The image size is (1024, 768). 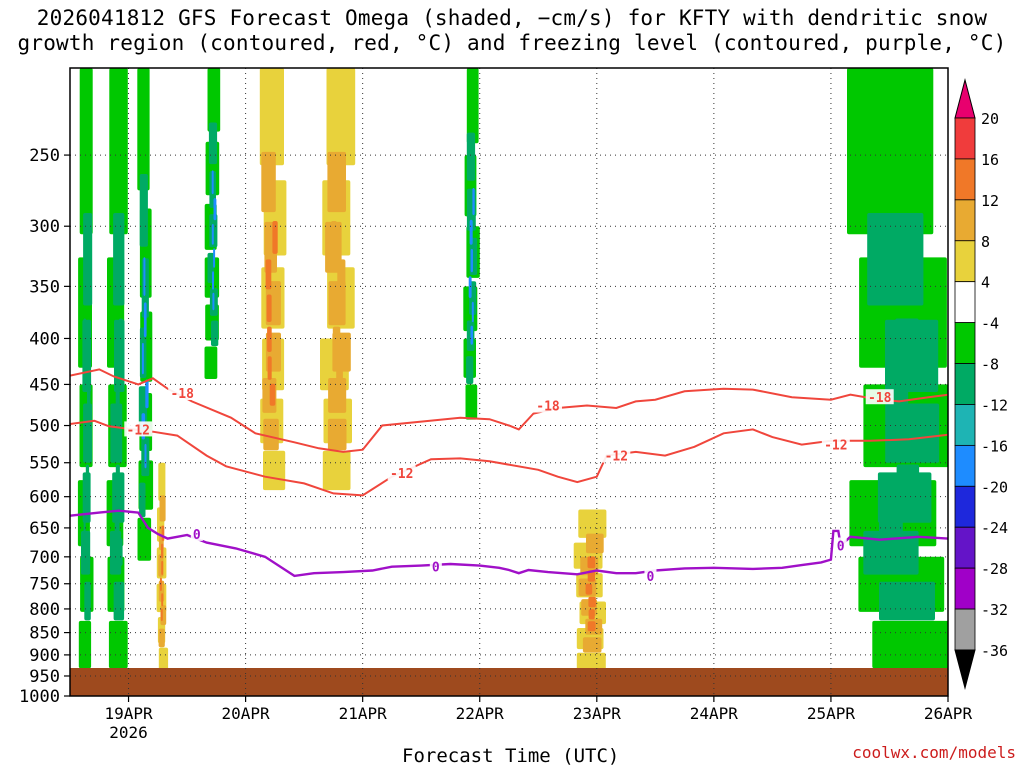 What do you see at coordinates (44, 464) in the screenshot?
I see `y-tick-label: 550` at bounding box center [44, 464].